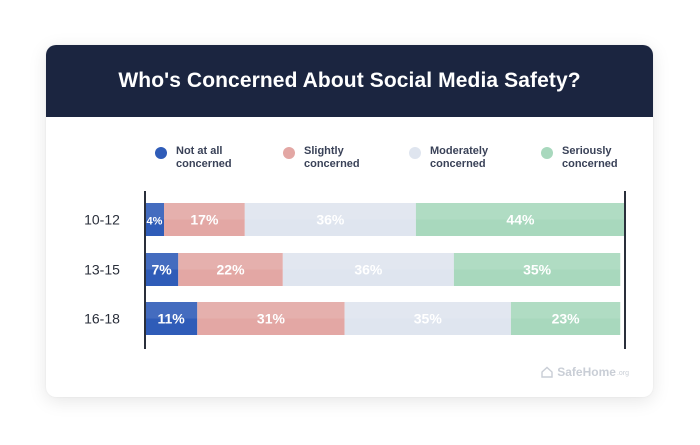 The image size is (700, 445). I want to click on data-label: 31%, so click(271, 319).